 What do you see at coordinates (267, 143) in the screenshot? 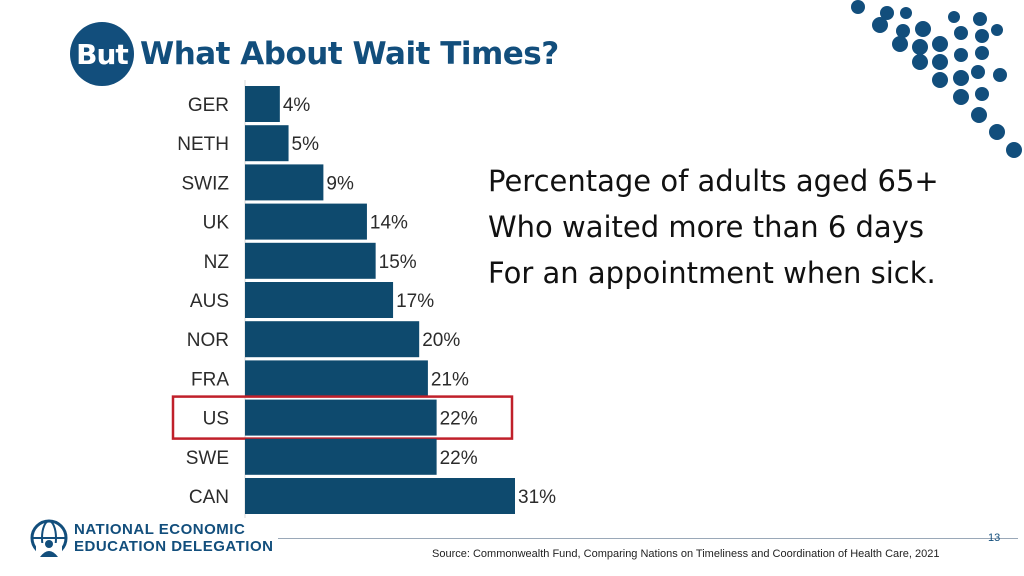
I see `bar-neth` at bounding box center [267, 143].